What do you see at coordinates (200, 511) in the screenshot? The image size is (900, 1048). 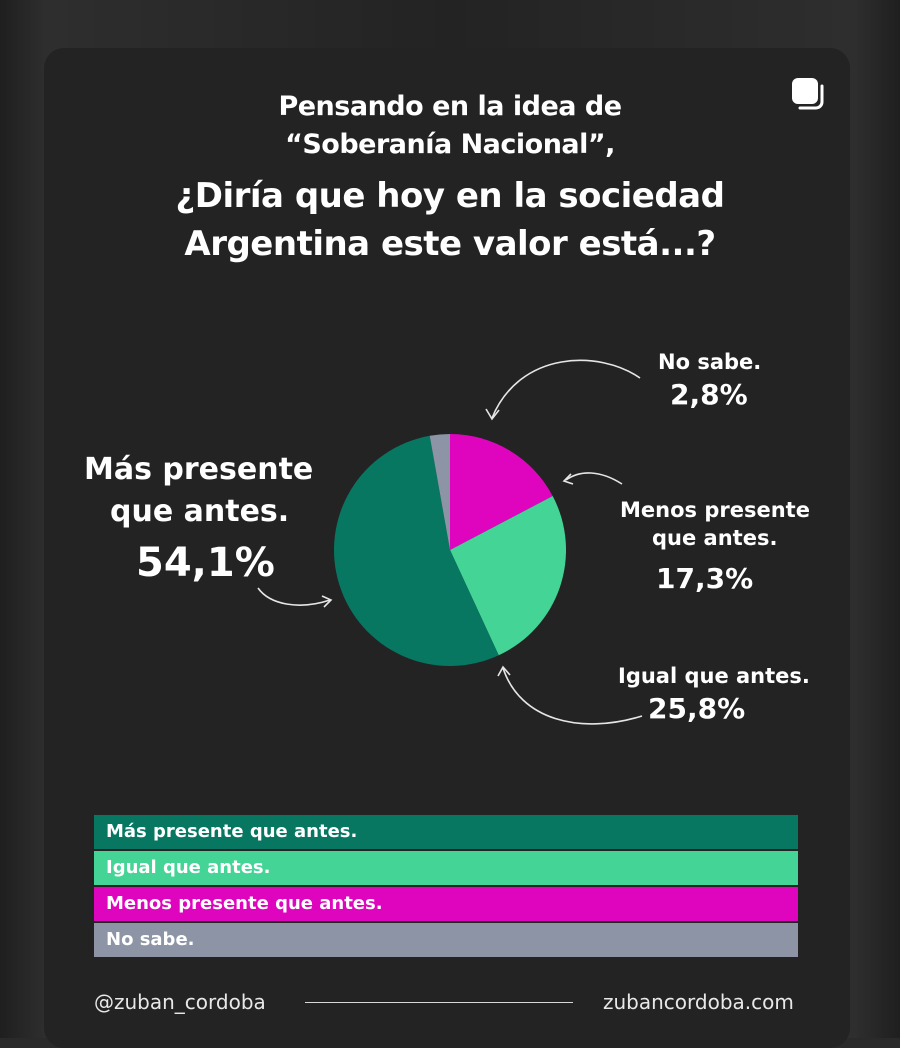 I see `label-mas-presente-line-2: que antes.` at bounding box center [200, 511].